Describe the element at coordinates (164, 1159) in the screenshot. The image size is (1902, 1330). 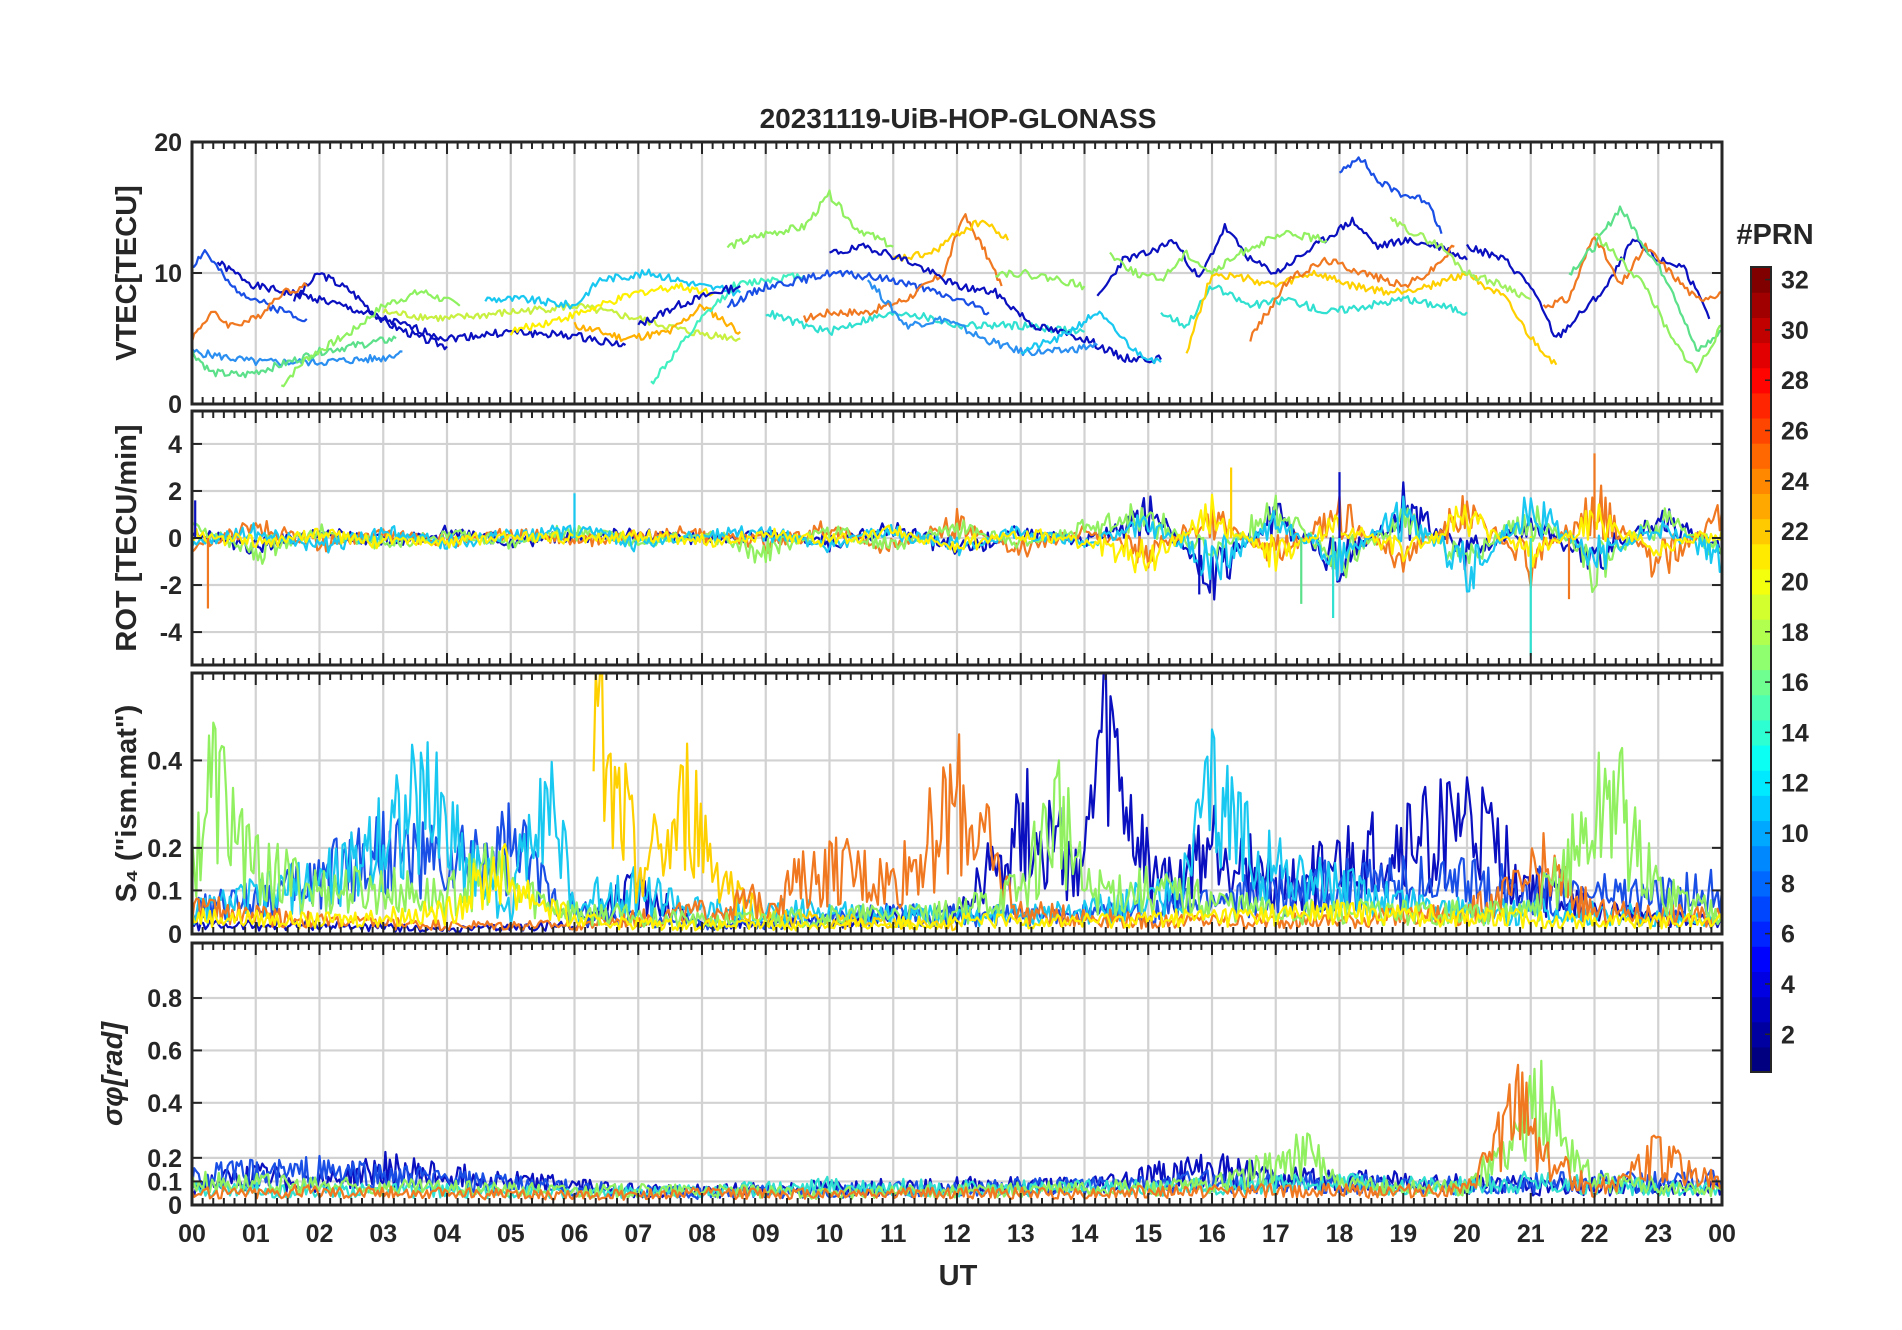
I see `y-tick-label: 0.2` at that location.